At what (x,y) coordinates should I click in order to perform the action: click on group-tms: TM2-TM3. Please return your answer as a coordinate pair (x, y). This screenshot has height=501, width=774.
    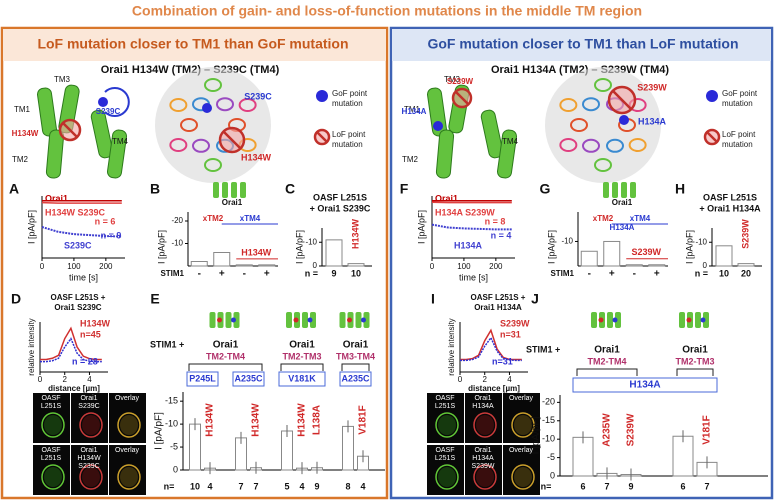
    Looking at the image, I should click on (302, 356).